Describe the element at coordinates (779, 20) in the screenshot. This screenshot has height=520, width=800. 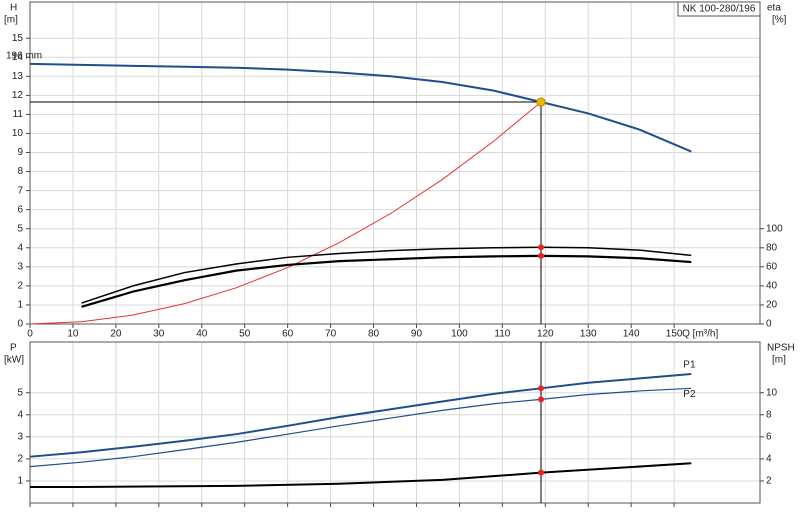
I see `y2-axis-unit: [%]` at that location.